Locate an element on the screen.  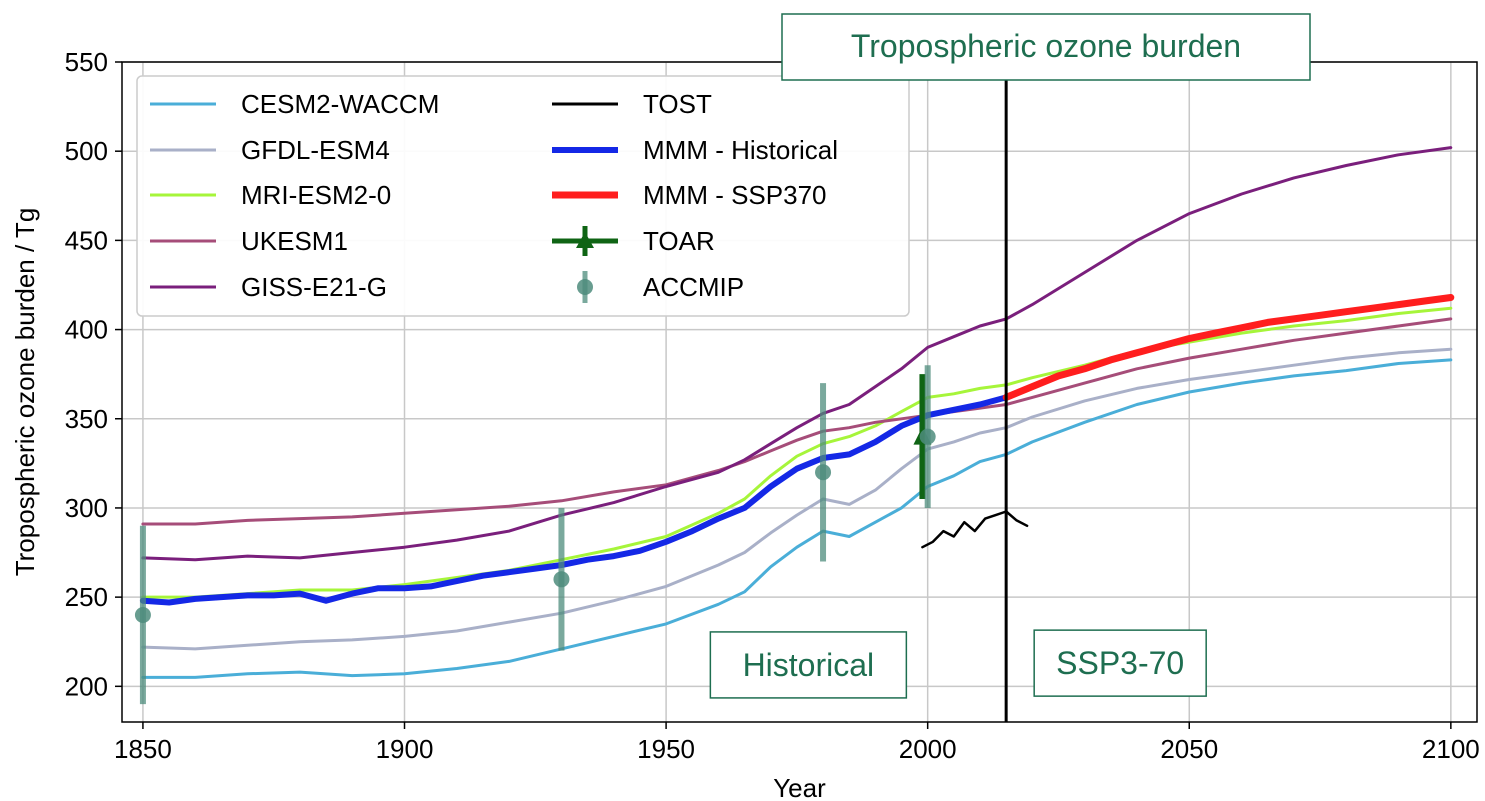
x-tick-label: 2100 is located at coordinates (1451, 749).